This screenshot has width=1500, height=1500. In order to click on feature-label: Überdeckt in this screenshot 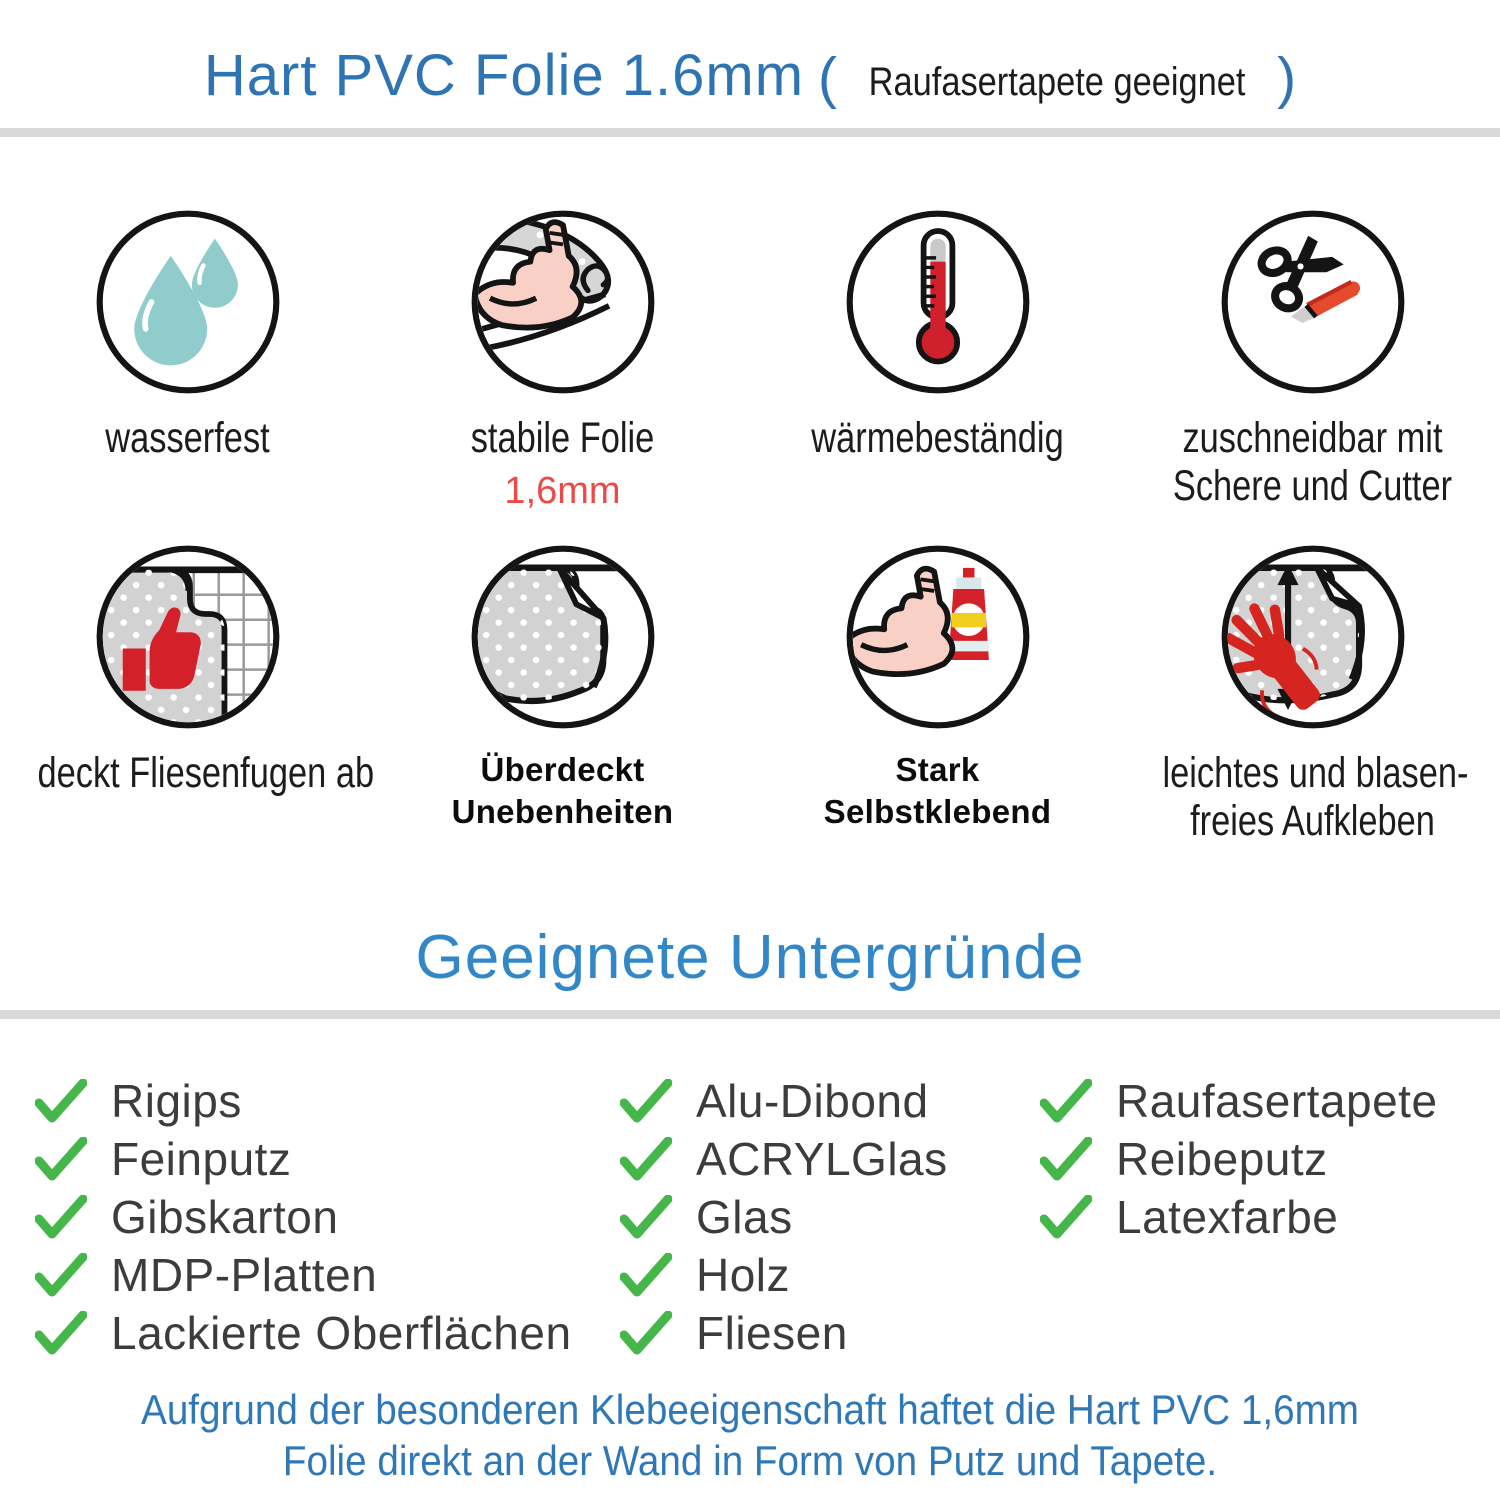, I will do `click(562, 769)`.